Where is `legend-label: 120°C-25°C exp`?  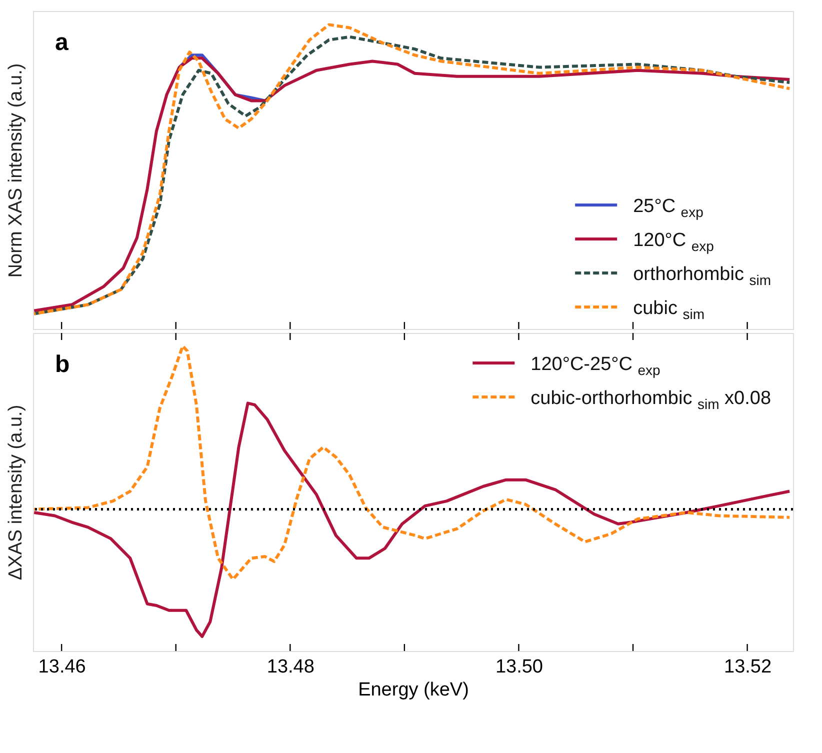
legend-label: 120°C-25°C exp is located at coordinates (595, 366).